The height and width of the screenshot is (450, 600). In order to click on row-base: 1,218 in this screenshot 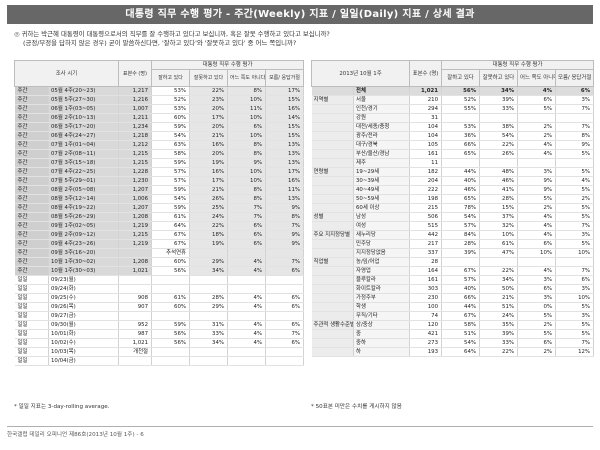, I will do `click(135, 136)`.